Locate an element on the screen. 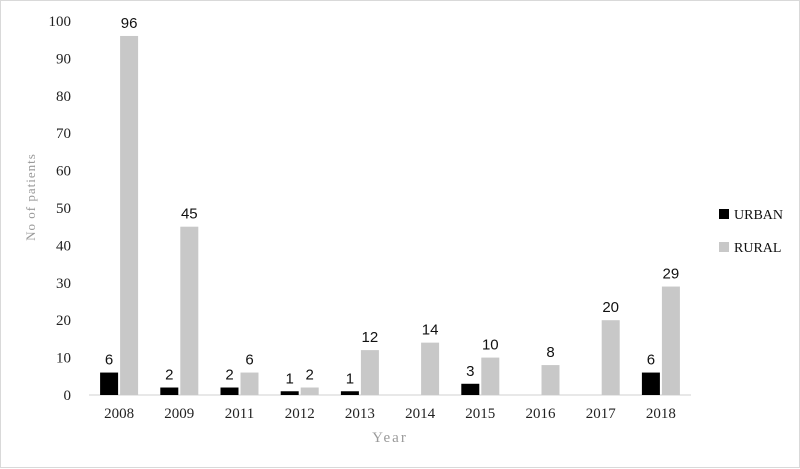 The image size is (800, 469). x-axis-ticks: 2008 2009 2011 2012 2013 2014 2015 2016 2017 2018 is located at coordinates (390, 414).